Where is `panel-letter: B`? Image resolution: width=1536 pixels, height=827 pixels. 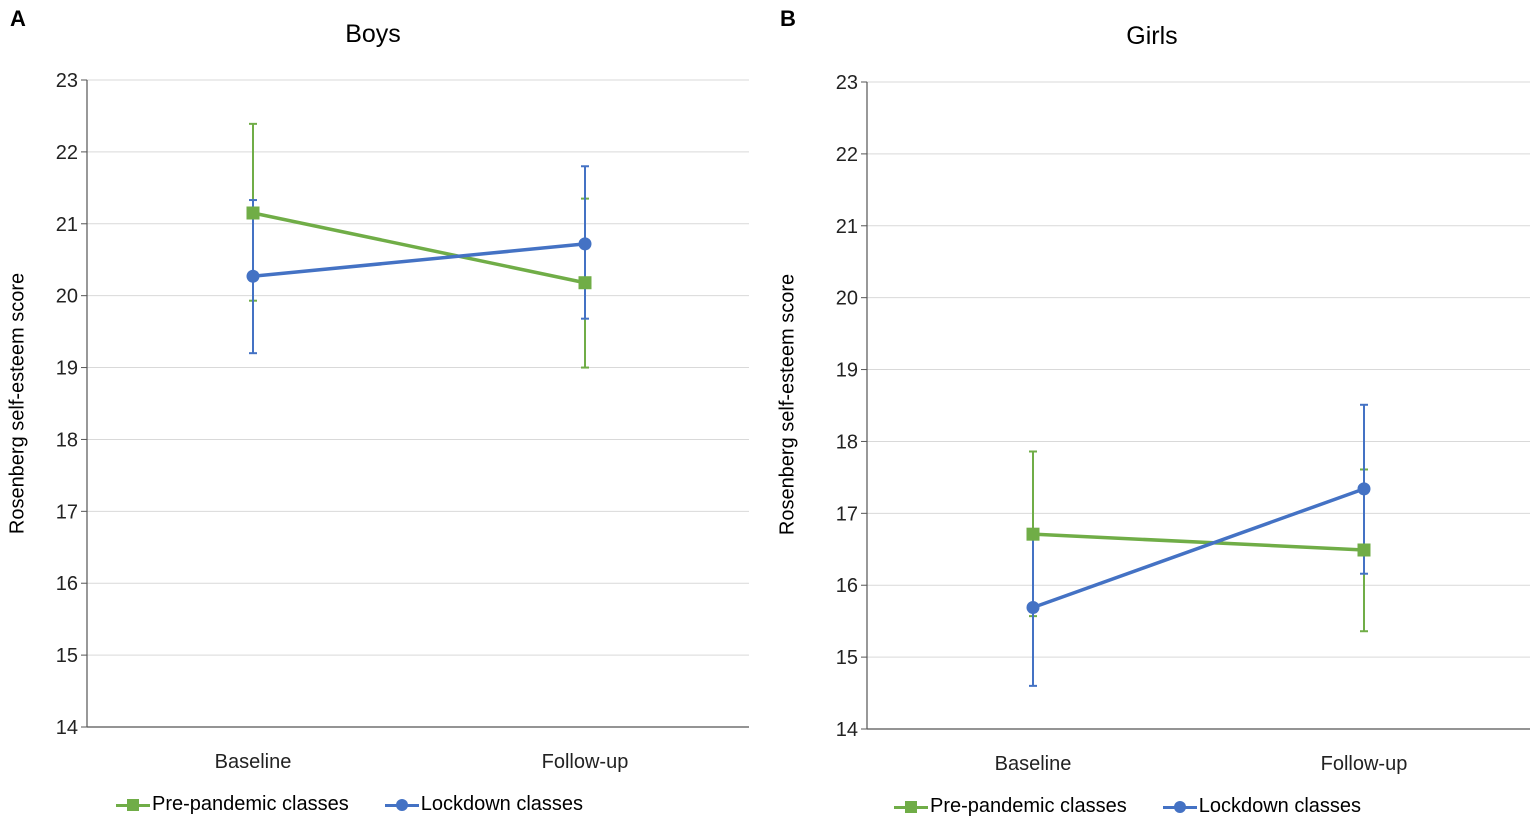 panel-letter: B is located at coordinates (788, 18).